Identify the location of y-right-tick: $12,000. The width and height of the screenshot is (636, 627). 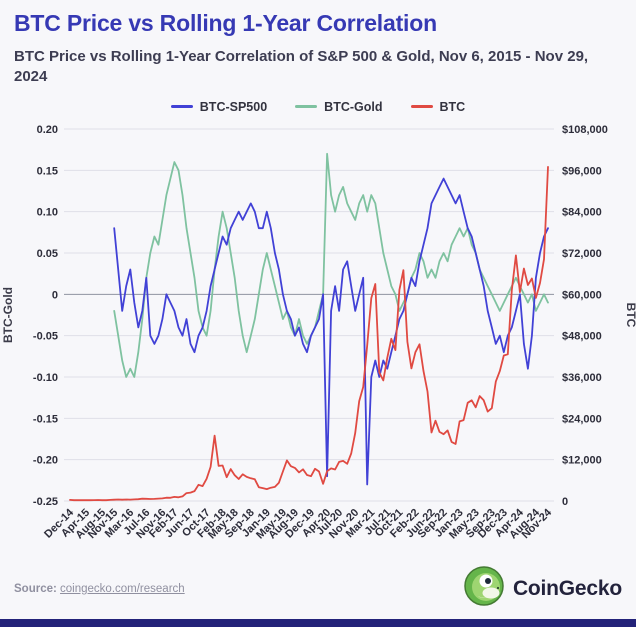
(582, 460).